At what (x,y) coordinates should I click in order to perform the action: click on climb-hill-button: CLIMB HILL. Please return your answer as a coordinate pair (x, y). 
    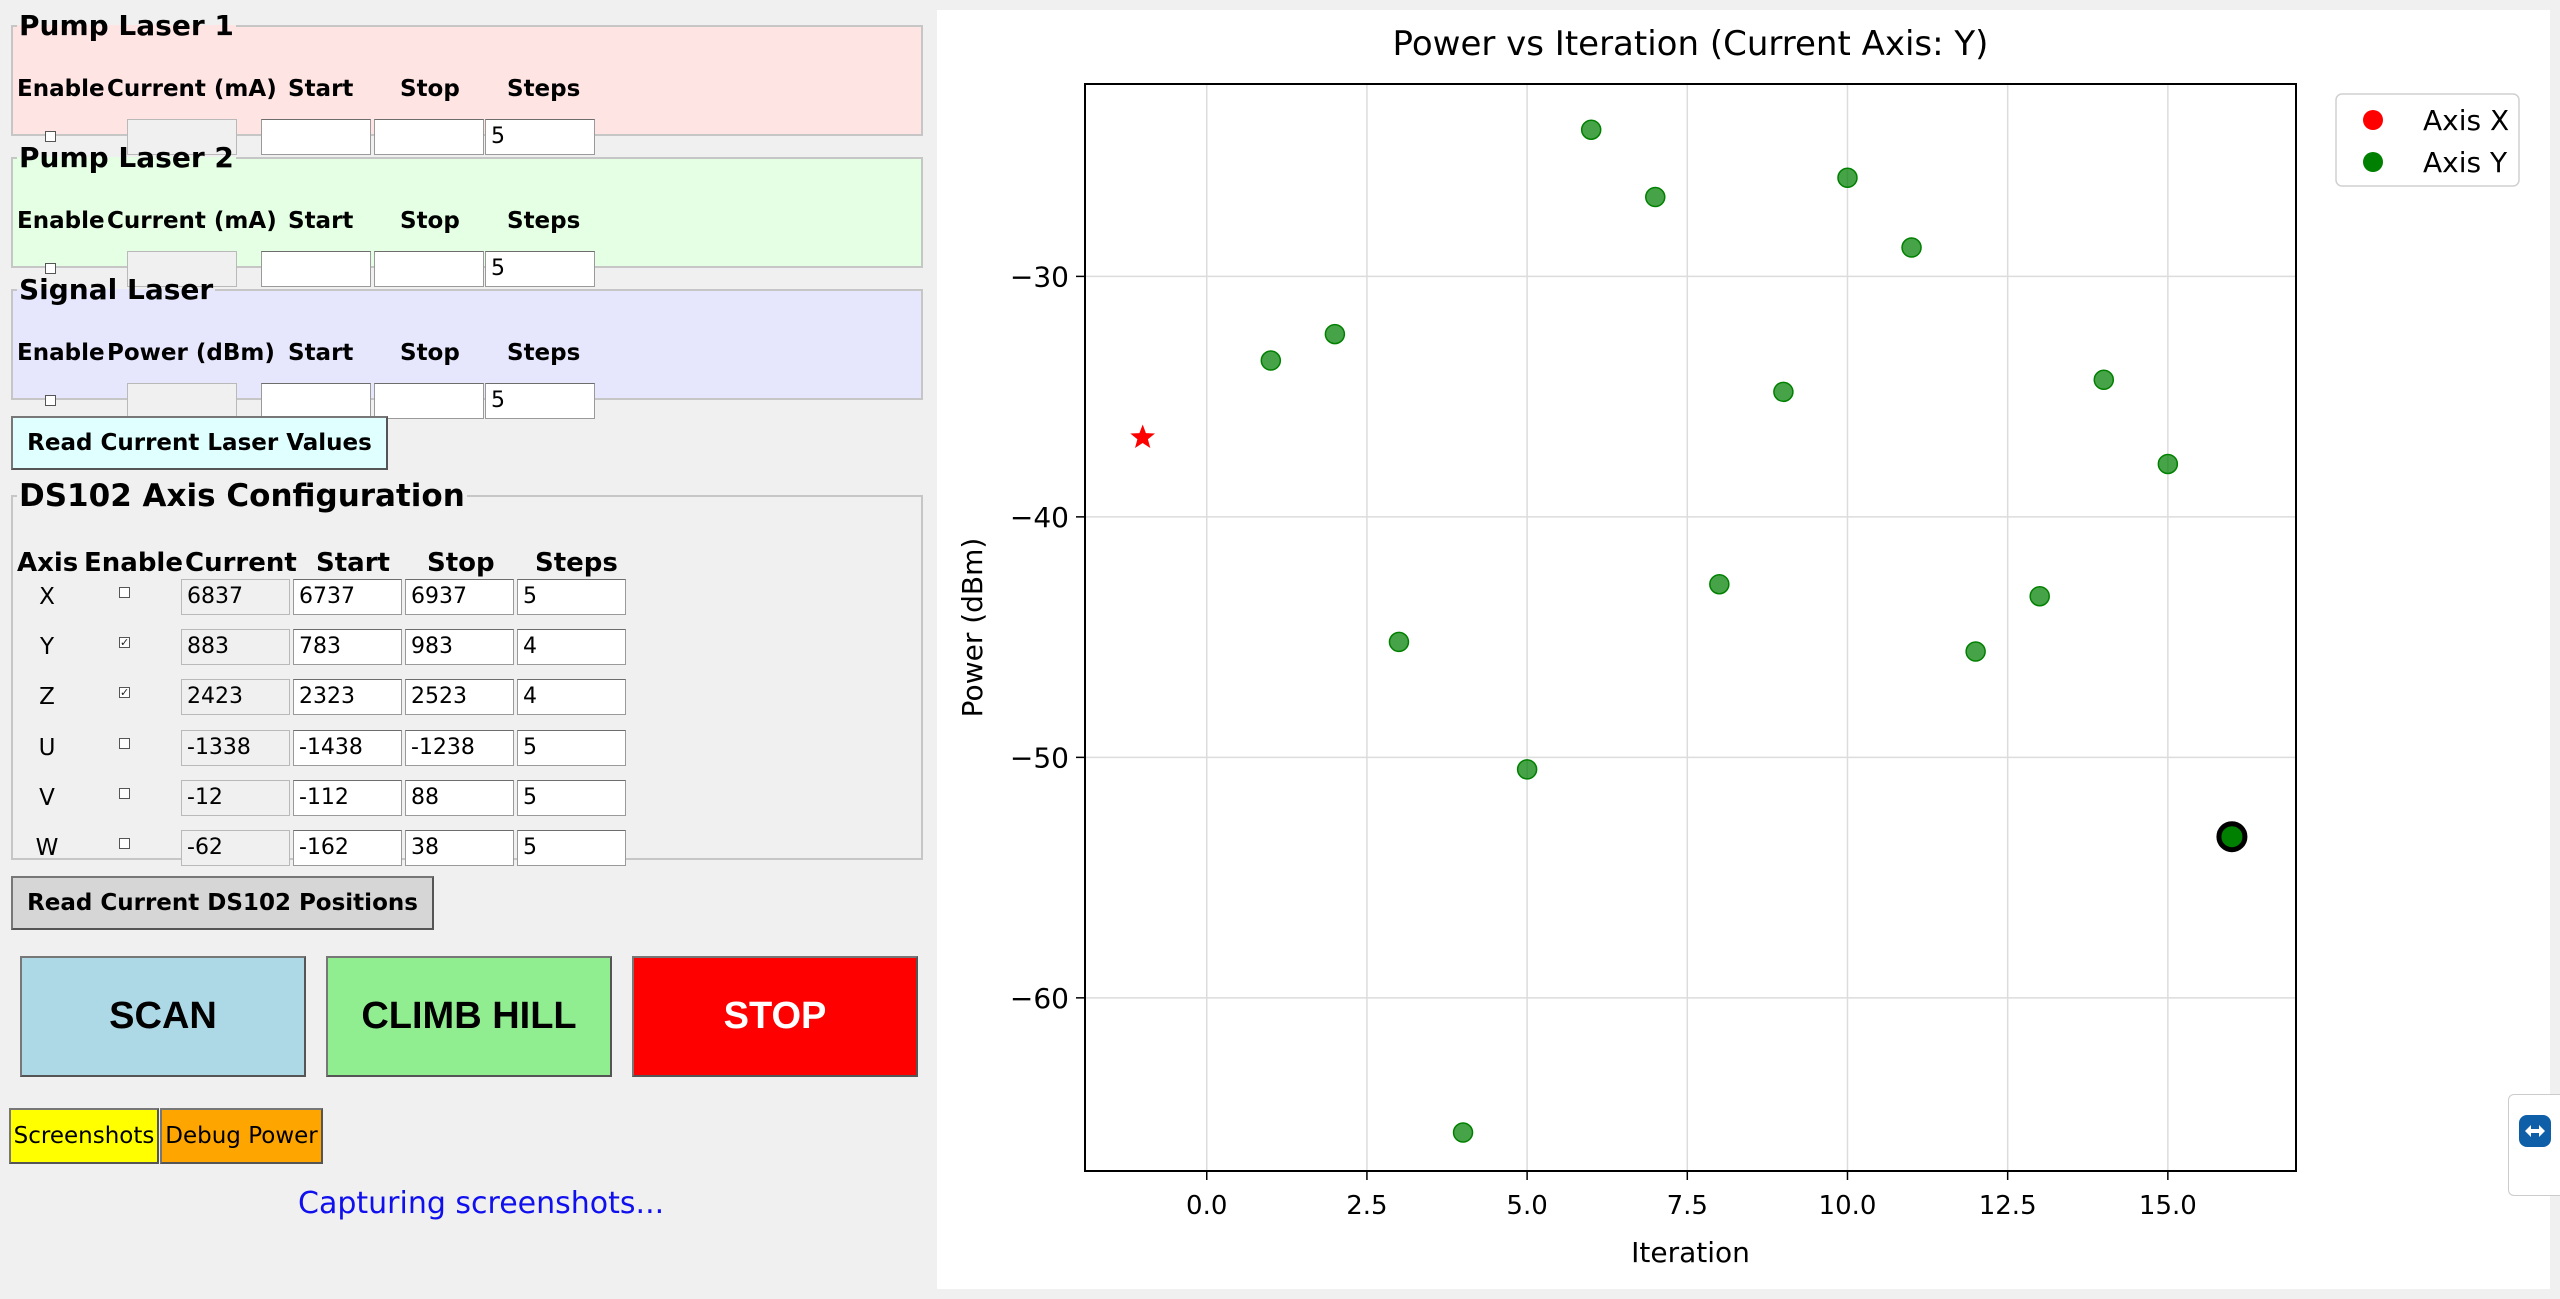
    Looking at the image, I should click on (469, 1016).